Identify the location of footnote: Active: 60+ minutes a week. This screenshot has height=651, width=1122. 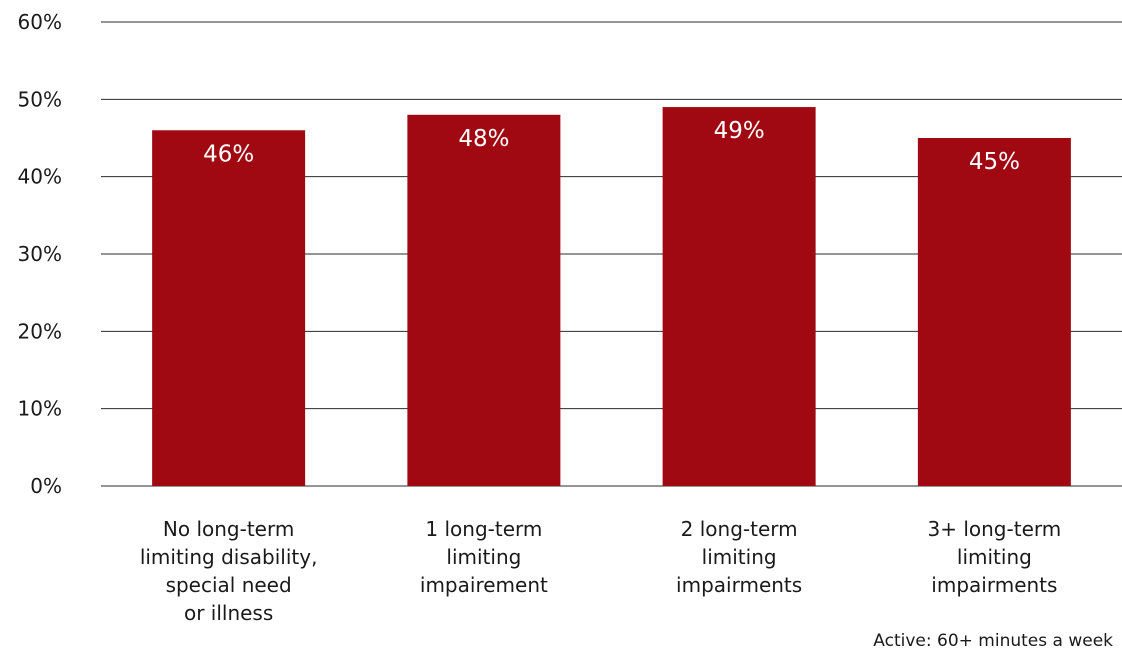
(993, 641).